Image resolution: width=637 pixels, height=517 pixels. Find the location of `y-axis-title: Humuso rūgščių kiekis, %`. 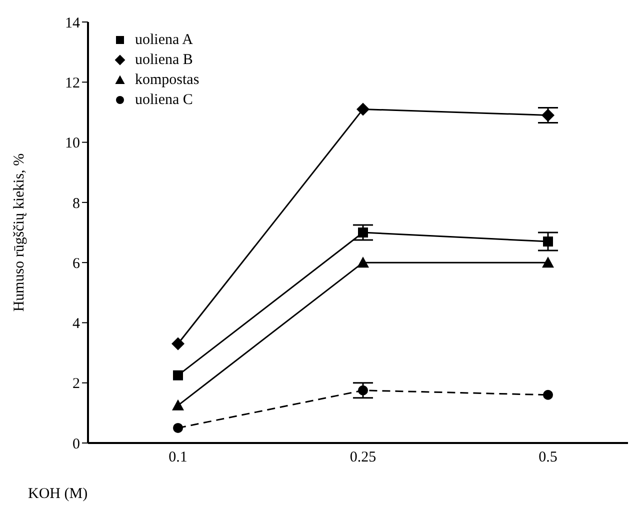

y-axis-title: Humuso rūgščių kiekis, % is located at coordinates (19, 232).